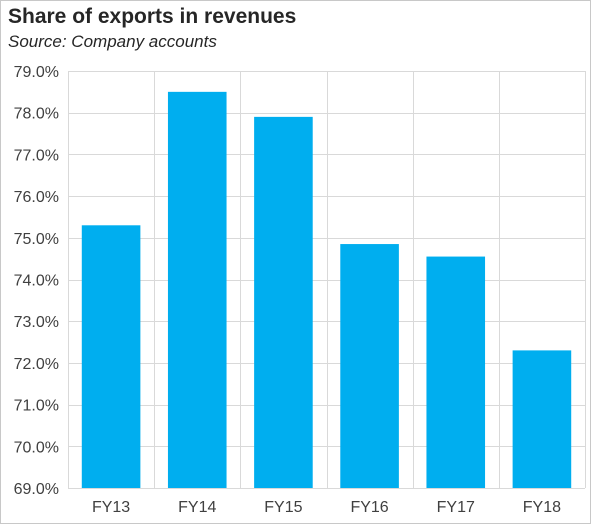 The width and height of the screenshot is (591, 524). I want to click on x-tick-label: FY17, so click(456, 507).